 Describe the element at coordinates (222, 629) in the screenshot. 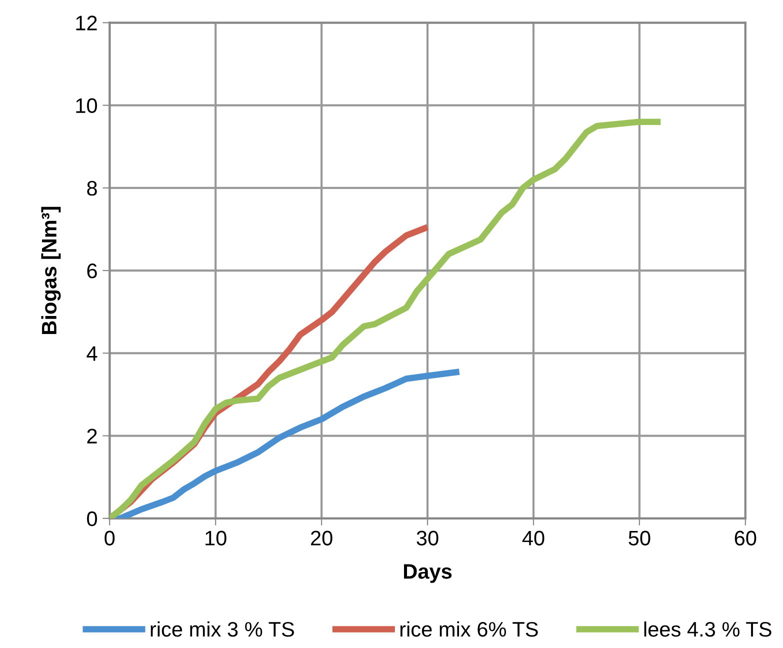

I see `legend-label: rice mix 3 % TS` at that location.